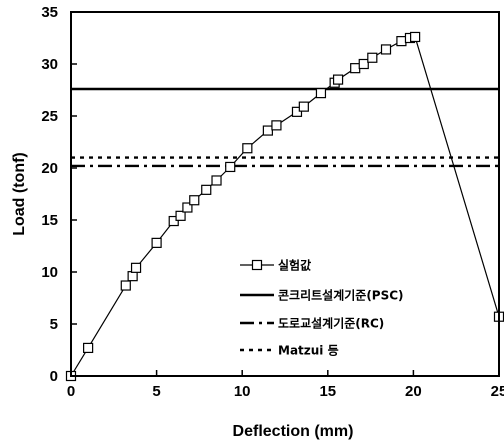 The width and height of the screenshot is (504, 444). Describe the element at coordinates (327, 391) in the screenshot. I see `x-tick-label: 15` at that location.